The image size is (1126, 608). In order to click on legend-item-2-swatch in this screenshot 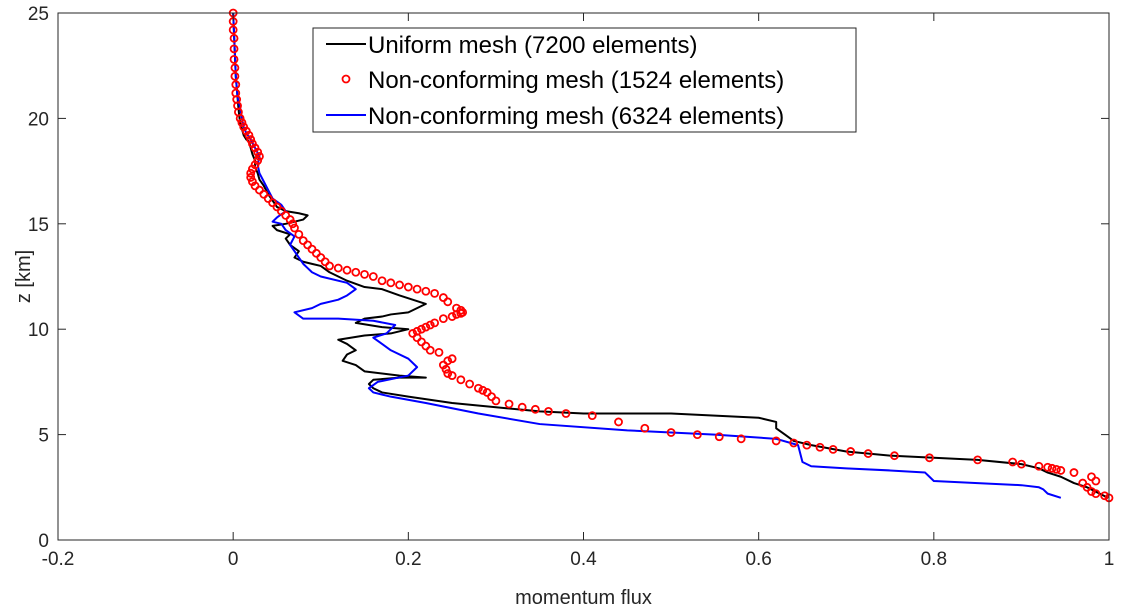, I will do `click(346, 79)`.